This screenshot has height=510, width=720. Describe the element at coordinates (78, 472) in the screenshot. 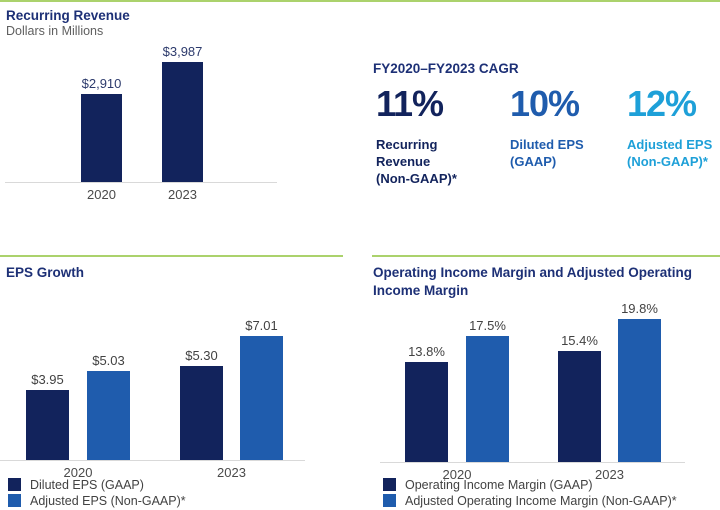

I see `eps-growth-axis-label-2020: 2020` at that location.